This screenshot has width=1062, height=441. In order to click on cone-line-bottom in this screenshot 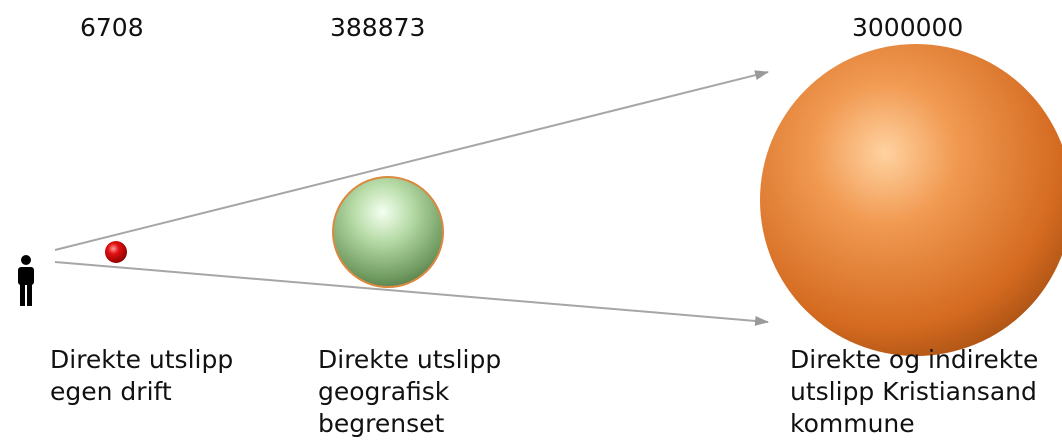, I will do `click(411, 293)`.